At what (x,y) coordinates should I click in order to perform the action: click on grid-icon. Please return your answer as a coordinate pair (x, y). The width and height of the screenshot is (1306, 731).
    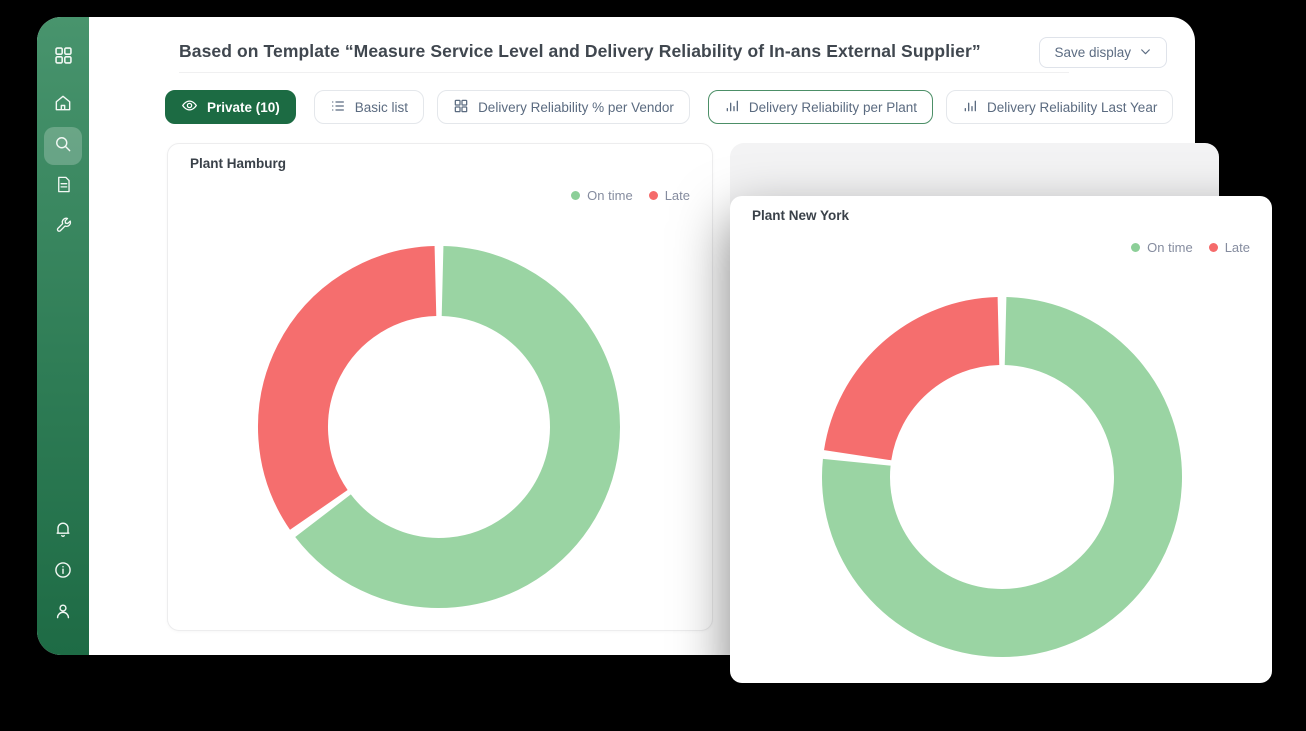
    Looking at the image, I should click on (461, 107).